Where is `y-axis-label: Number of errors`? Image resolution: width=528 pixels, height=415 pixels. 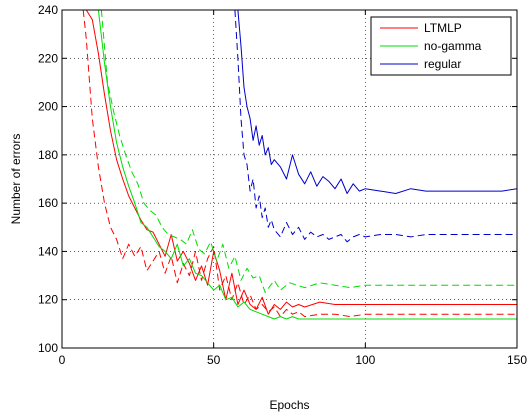 y-axis-label: Number of errors is located at coordinates (16, 179).